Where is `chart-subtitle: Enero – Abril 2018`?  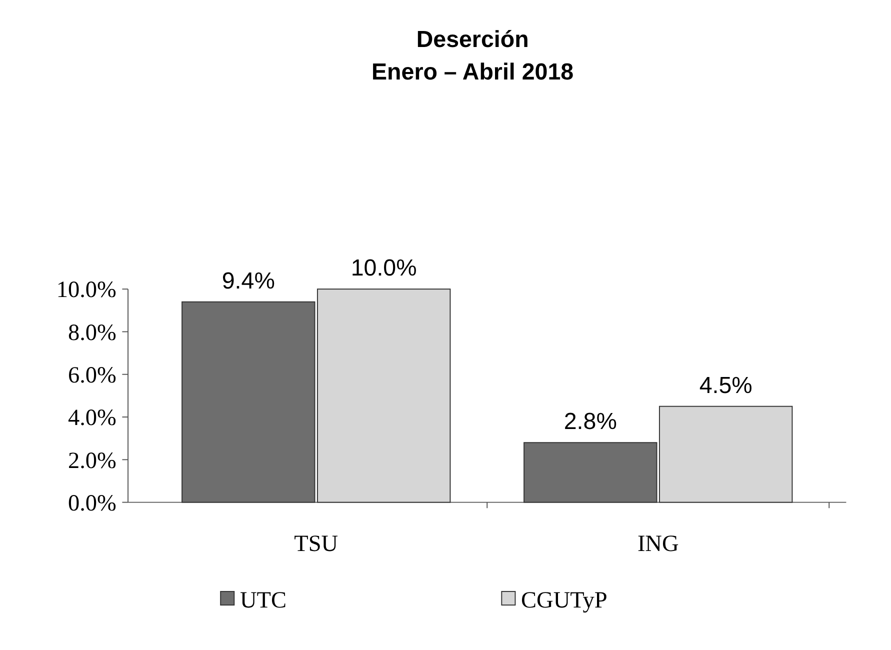 chart-subtitle: Enero – Abril 2018 is located at coordinates (473, 71).